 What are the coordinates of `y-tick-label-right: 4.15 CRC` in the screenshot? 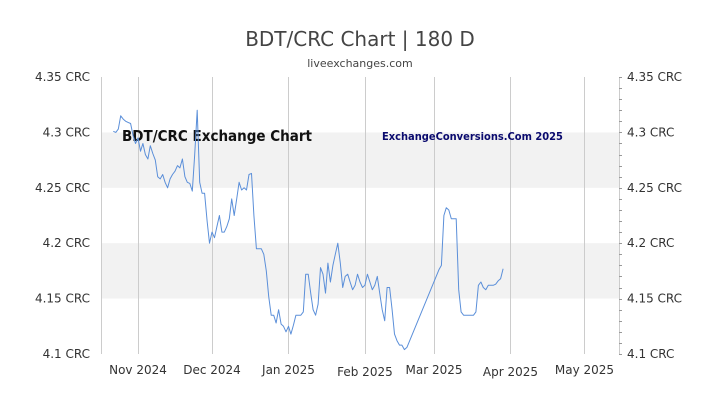 It's located at (654, 299).